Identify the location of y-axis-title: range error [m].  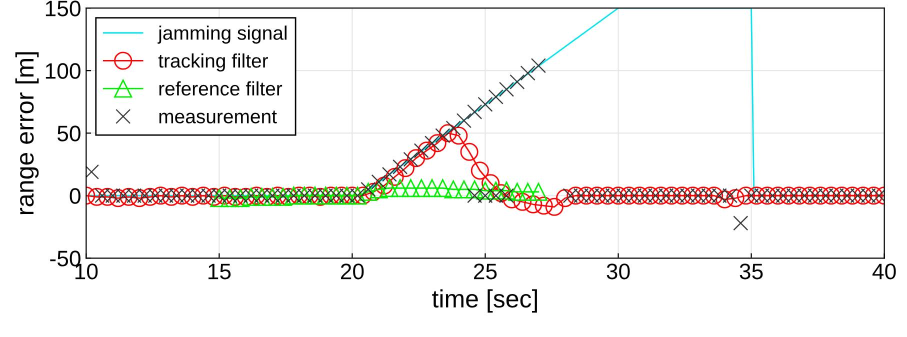
(27, 133).